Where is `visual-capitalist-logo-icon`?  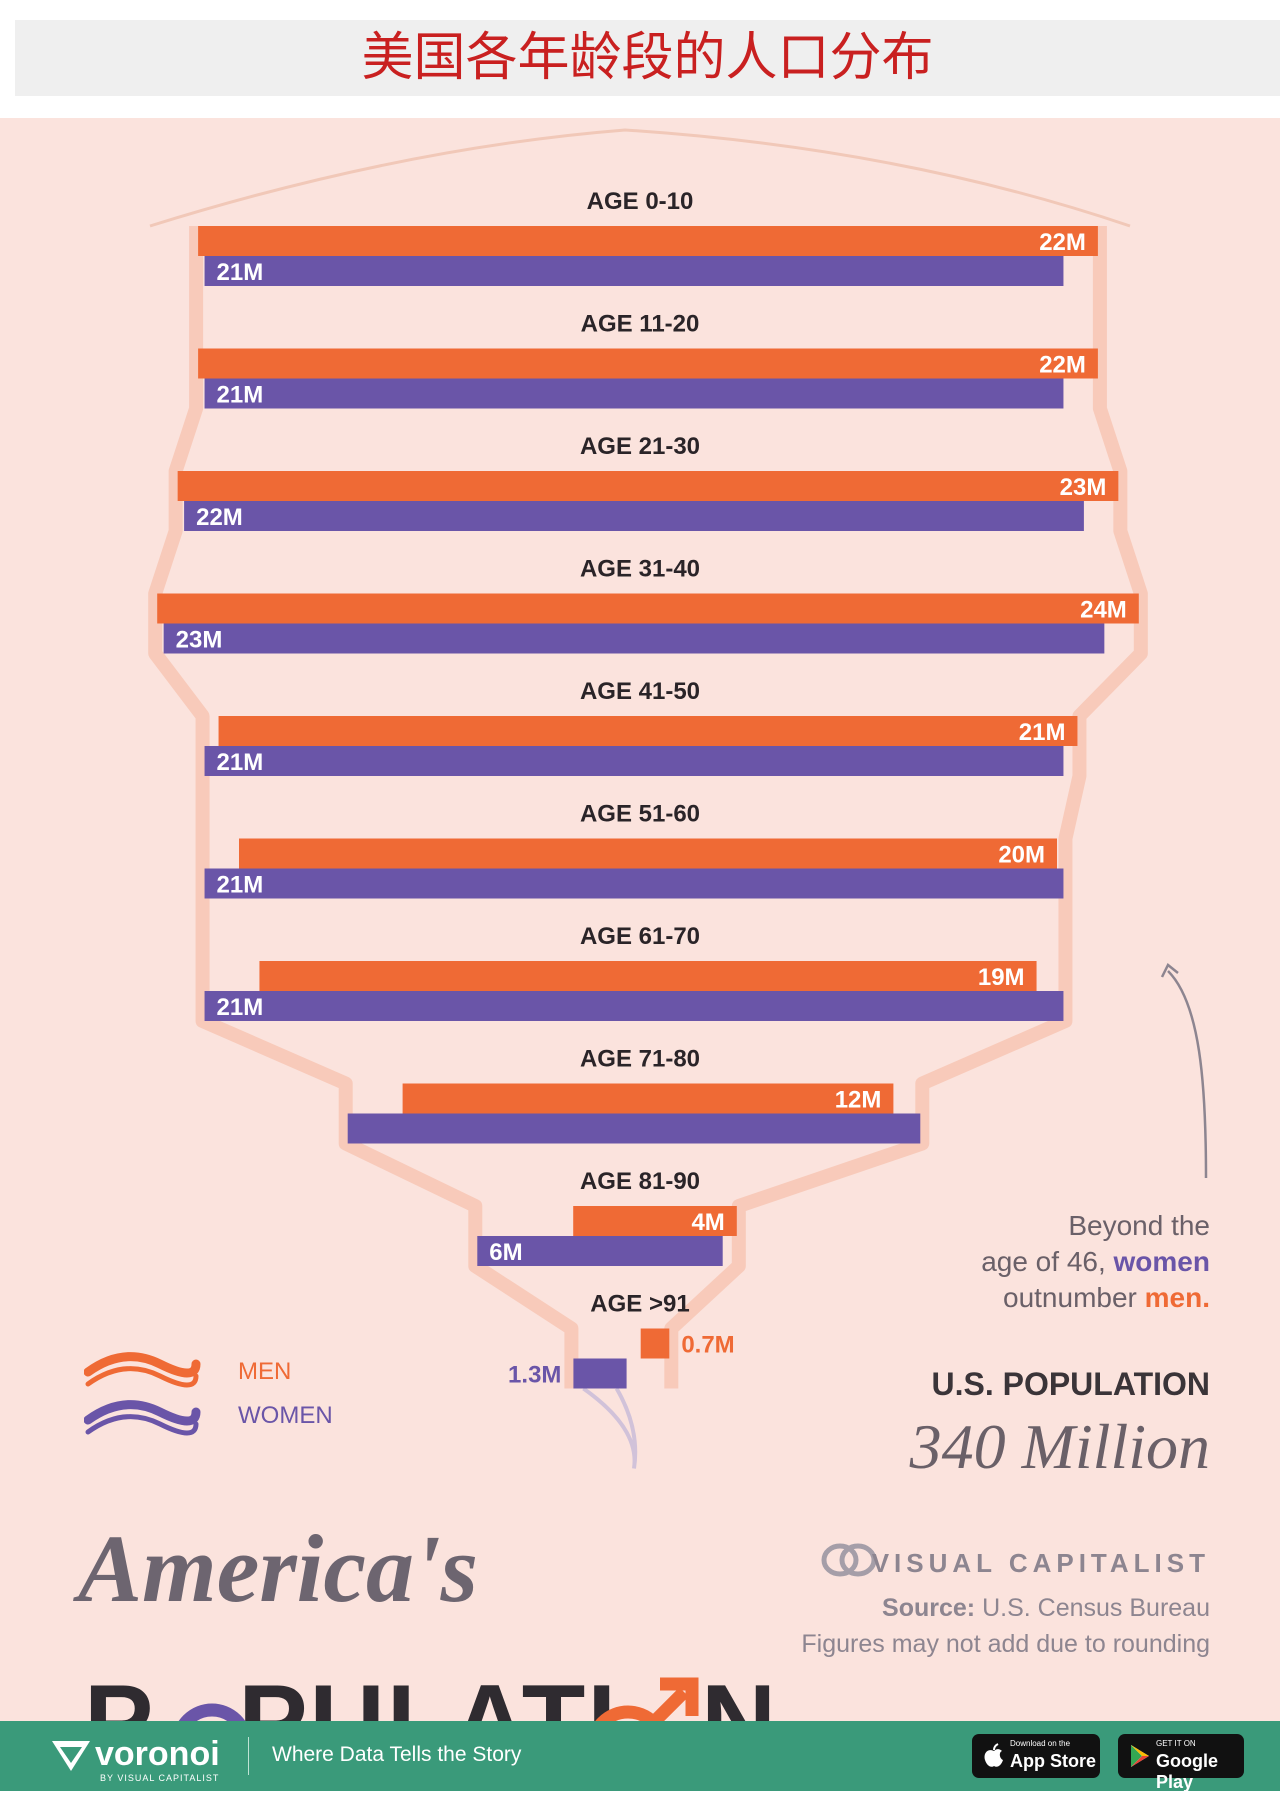 visual-capitalist-logo-icon is located at coordinates (849, 1560).